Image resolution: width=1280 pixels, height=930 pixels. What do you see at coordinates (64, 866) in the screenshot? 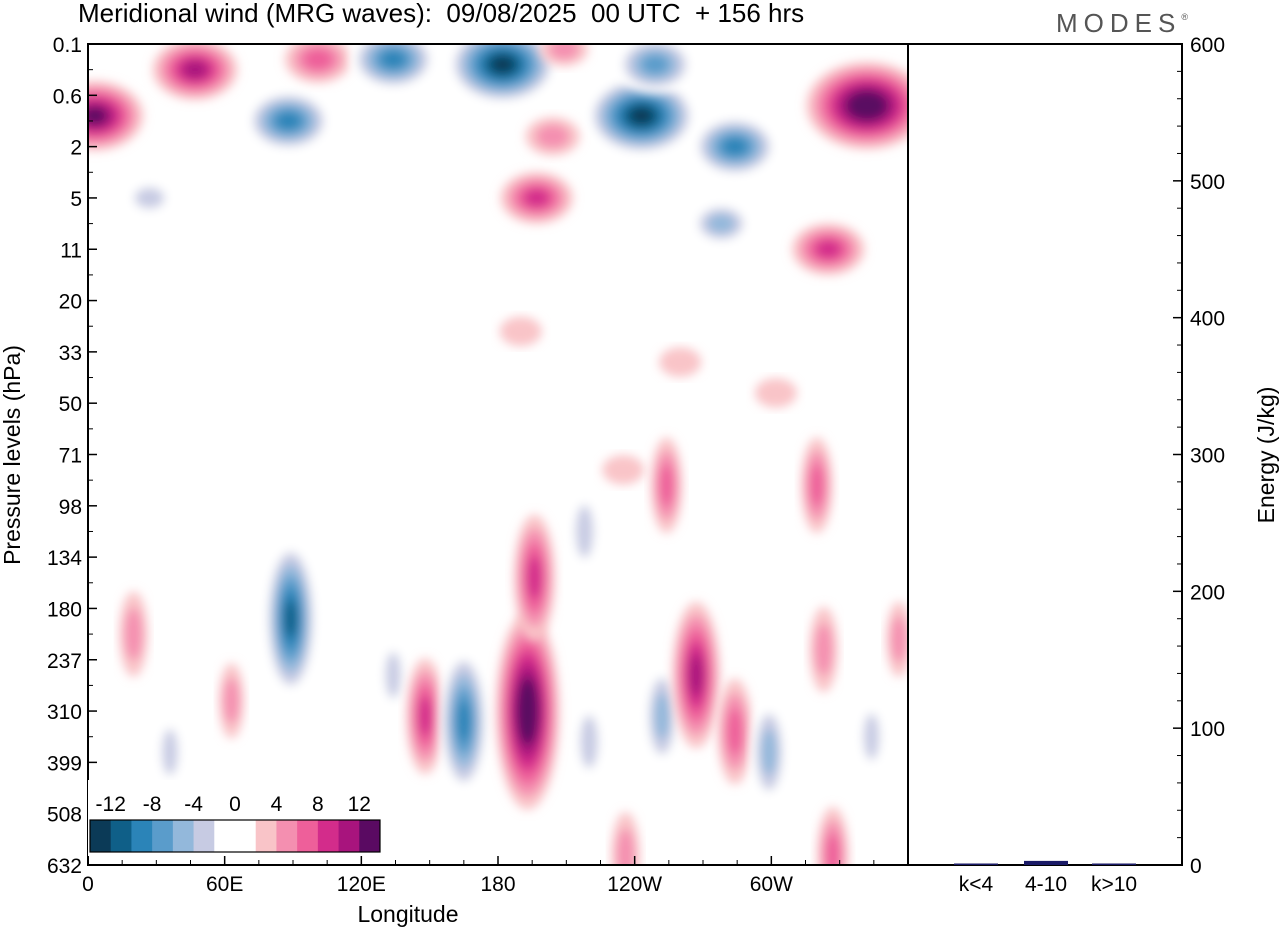
I see `y-tick-label: 632` at bounding box center [64, 866].